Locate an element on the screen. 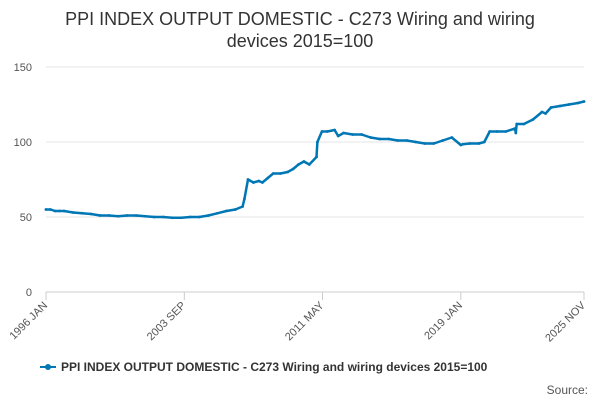 The image size is (600, 400). x-tick-label: 2011 MAY is located at coordinates (305, 321).